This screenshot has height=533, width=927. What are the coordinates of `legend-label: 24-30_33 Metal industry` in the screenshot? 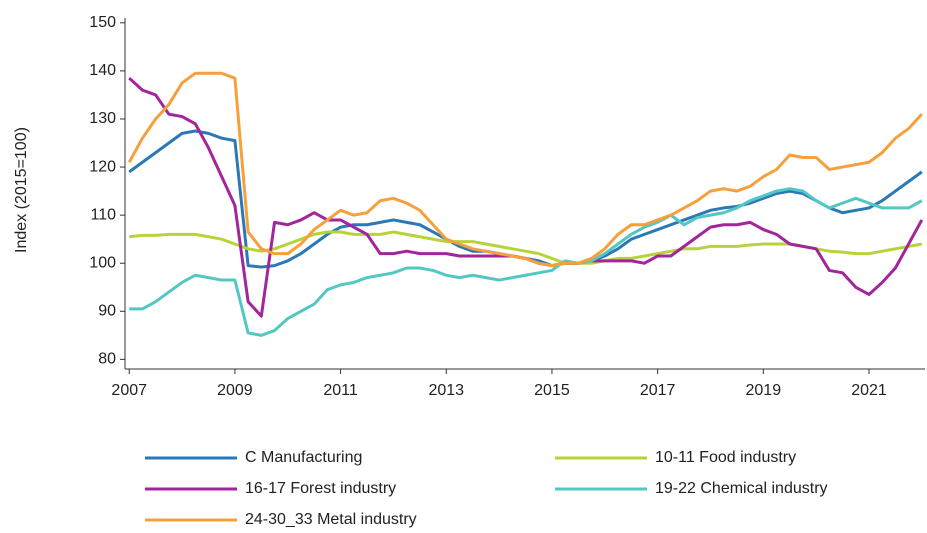 It's located at (331, 519).